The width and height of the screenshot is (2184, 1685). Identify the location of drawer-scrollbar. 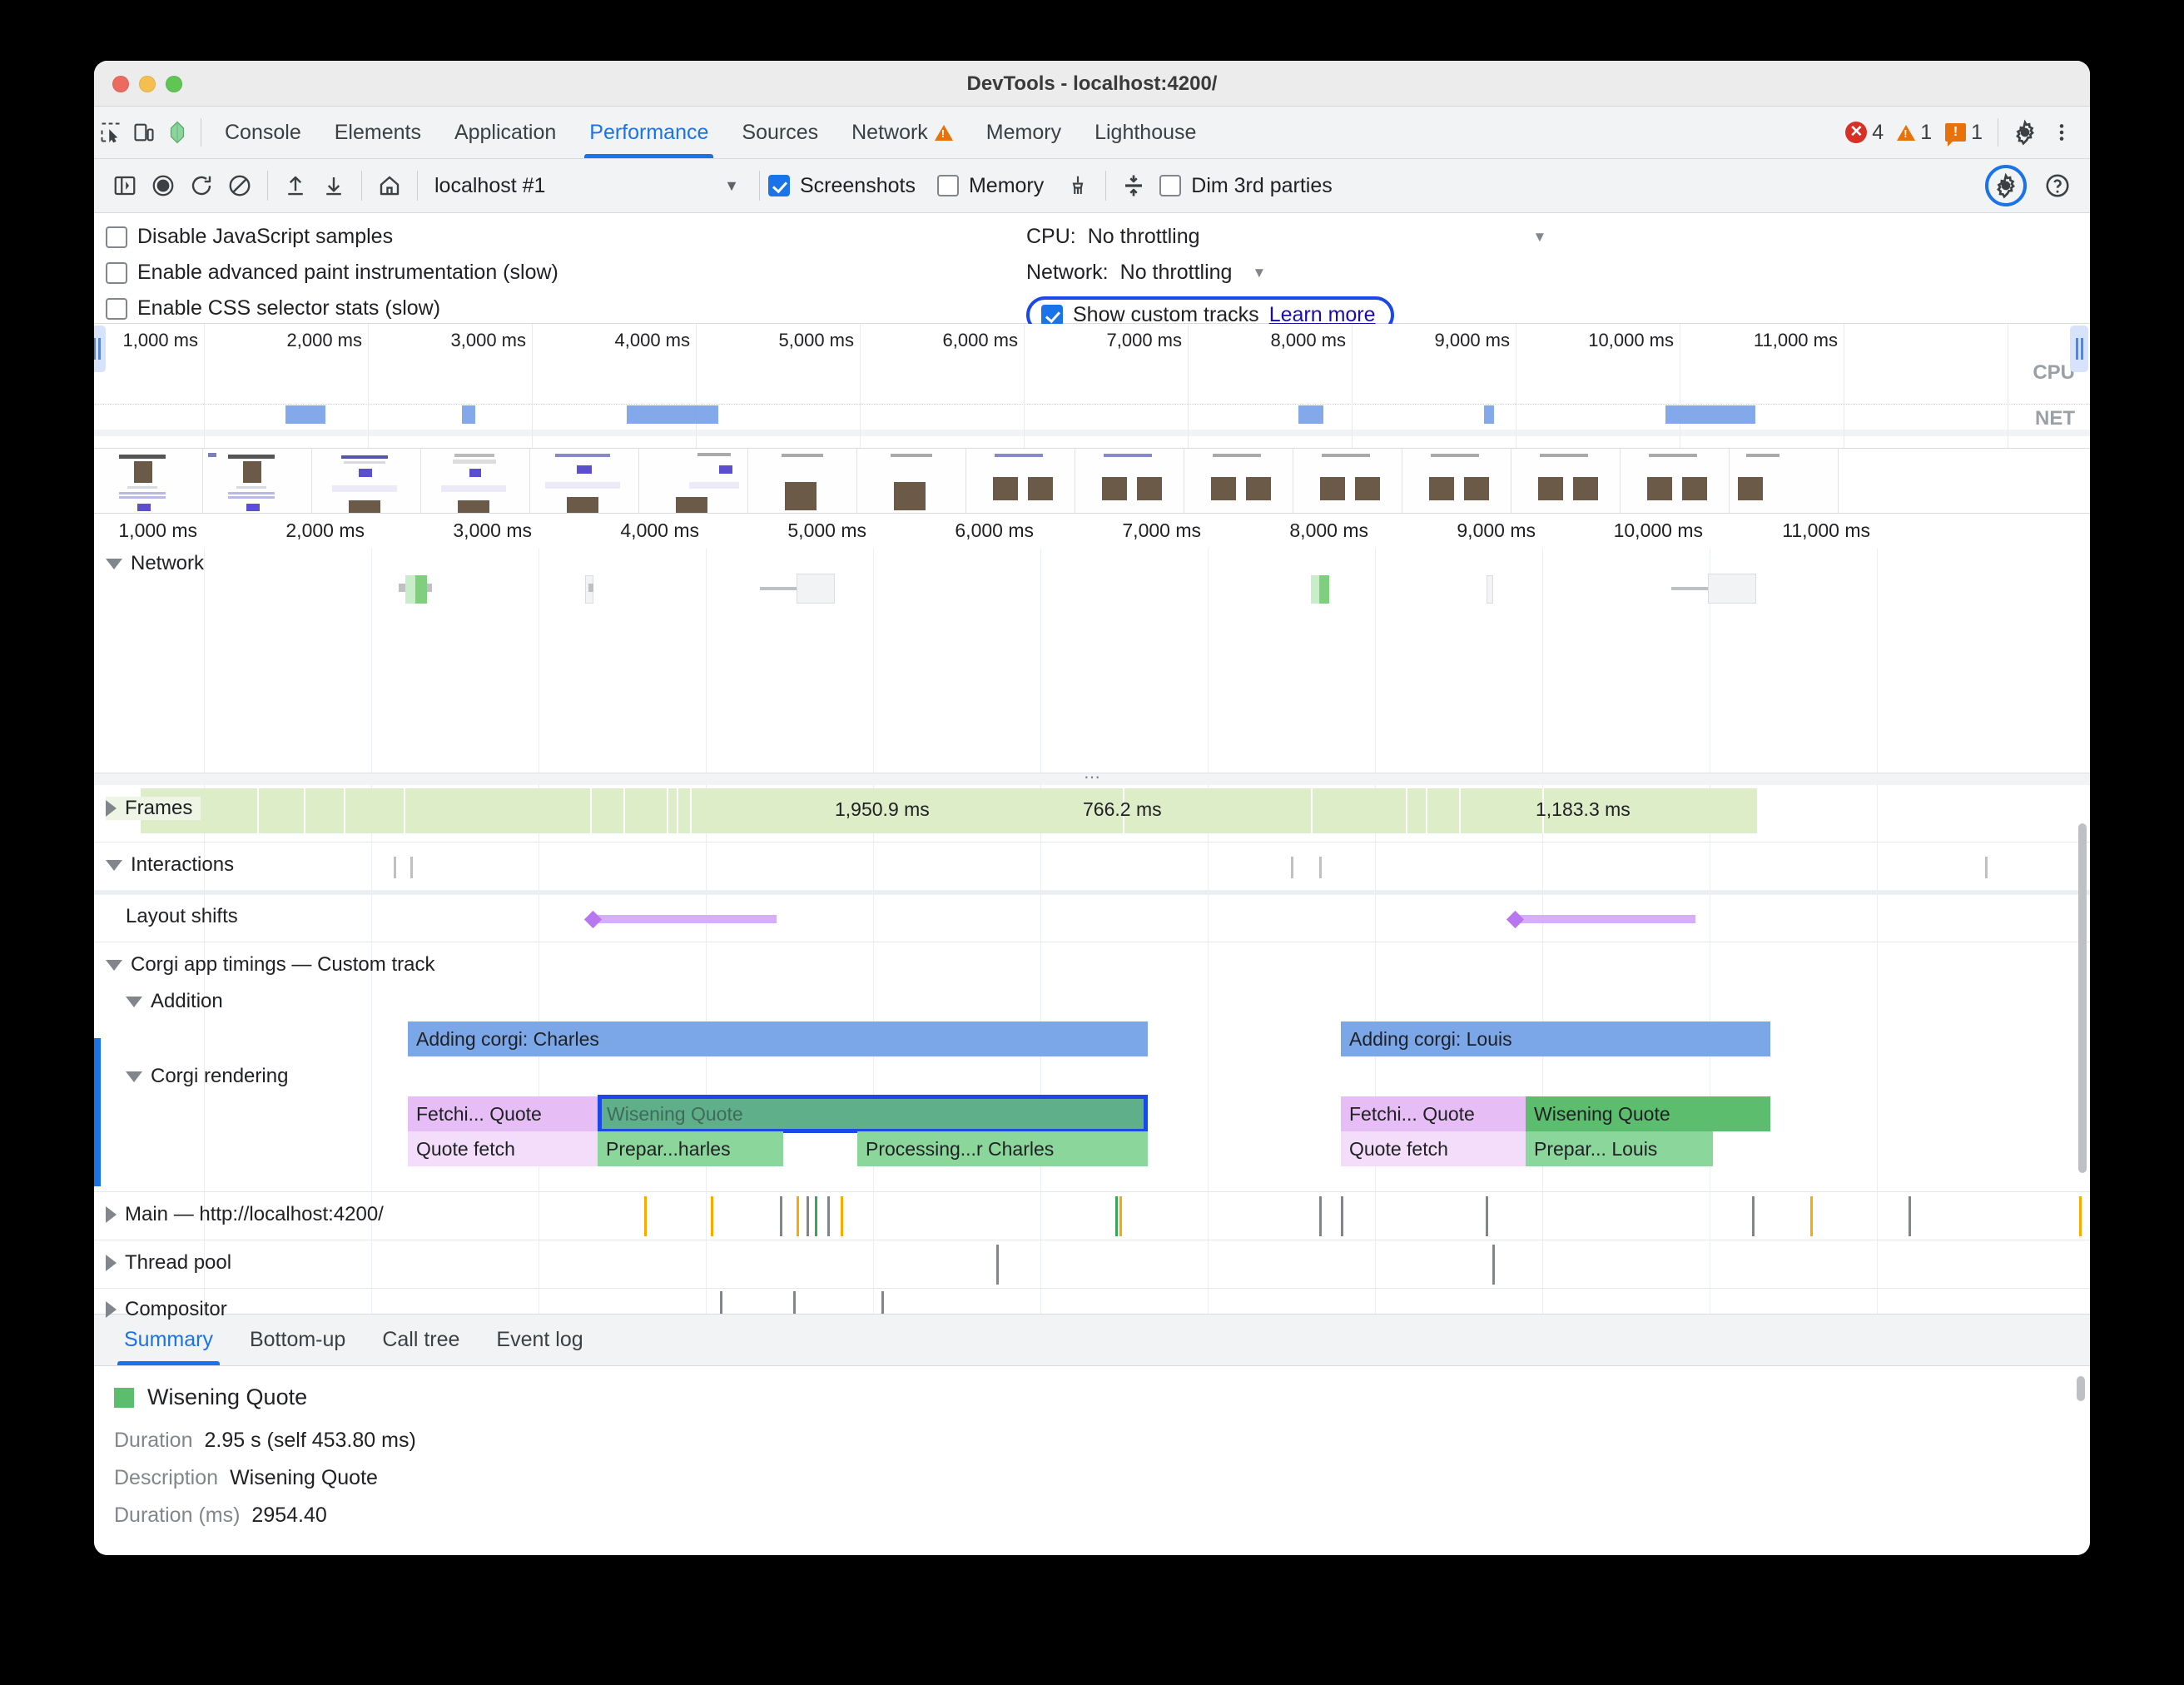
(2081, 1388).